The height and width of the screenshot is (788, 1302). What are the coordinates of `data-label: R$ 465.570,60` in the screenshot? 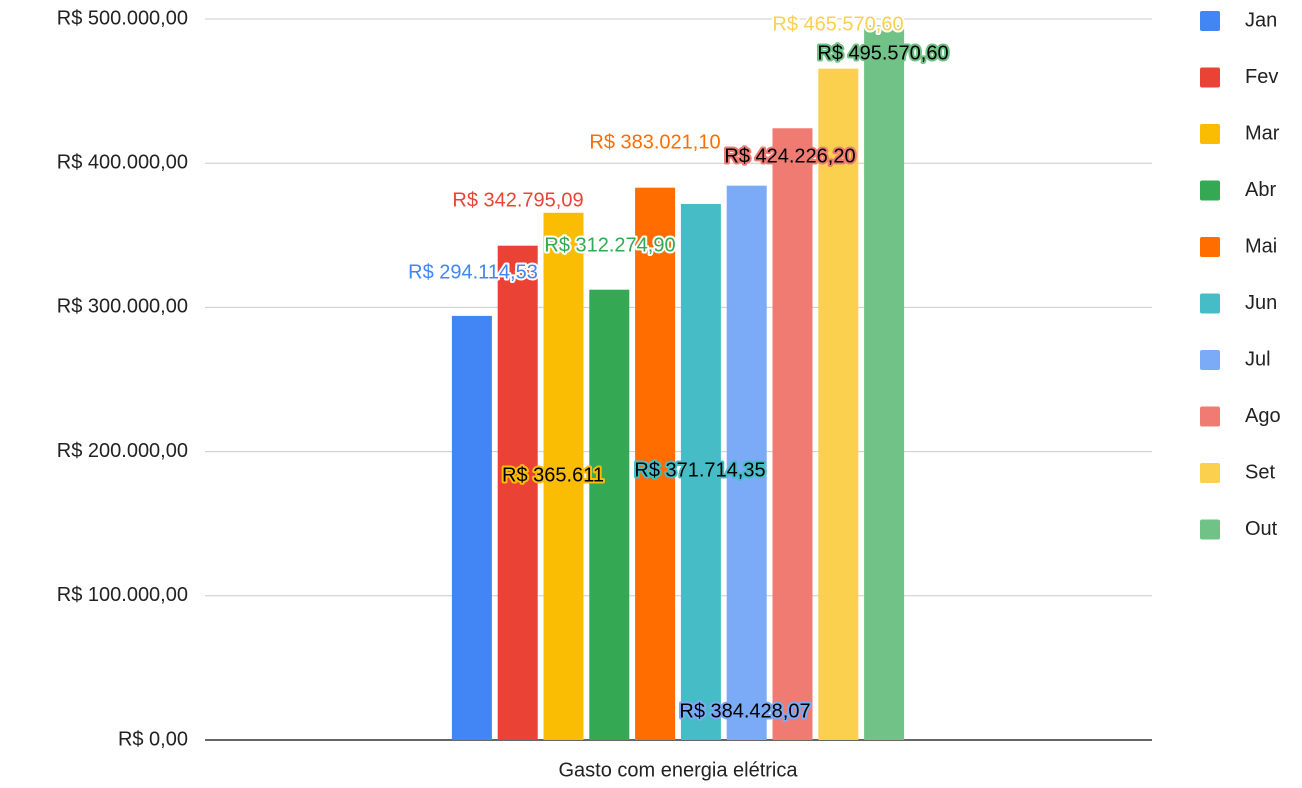 It's located at (837, 24).